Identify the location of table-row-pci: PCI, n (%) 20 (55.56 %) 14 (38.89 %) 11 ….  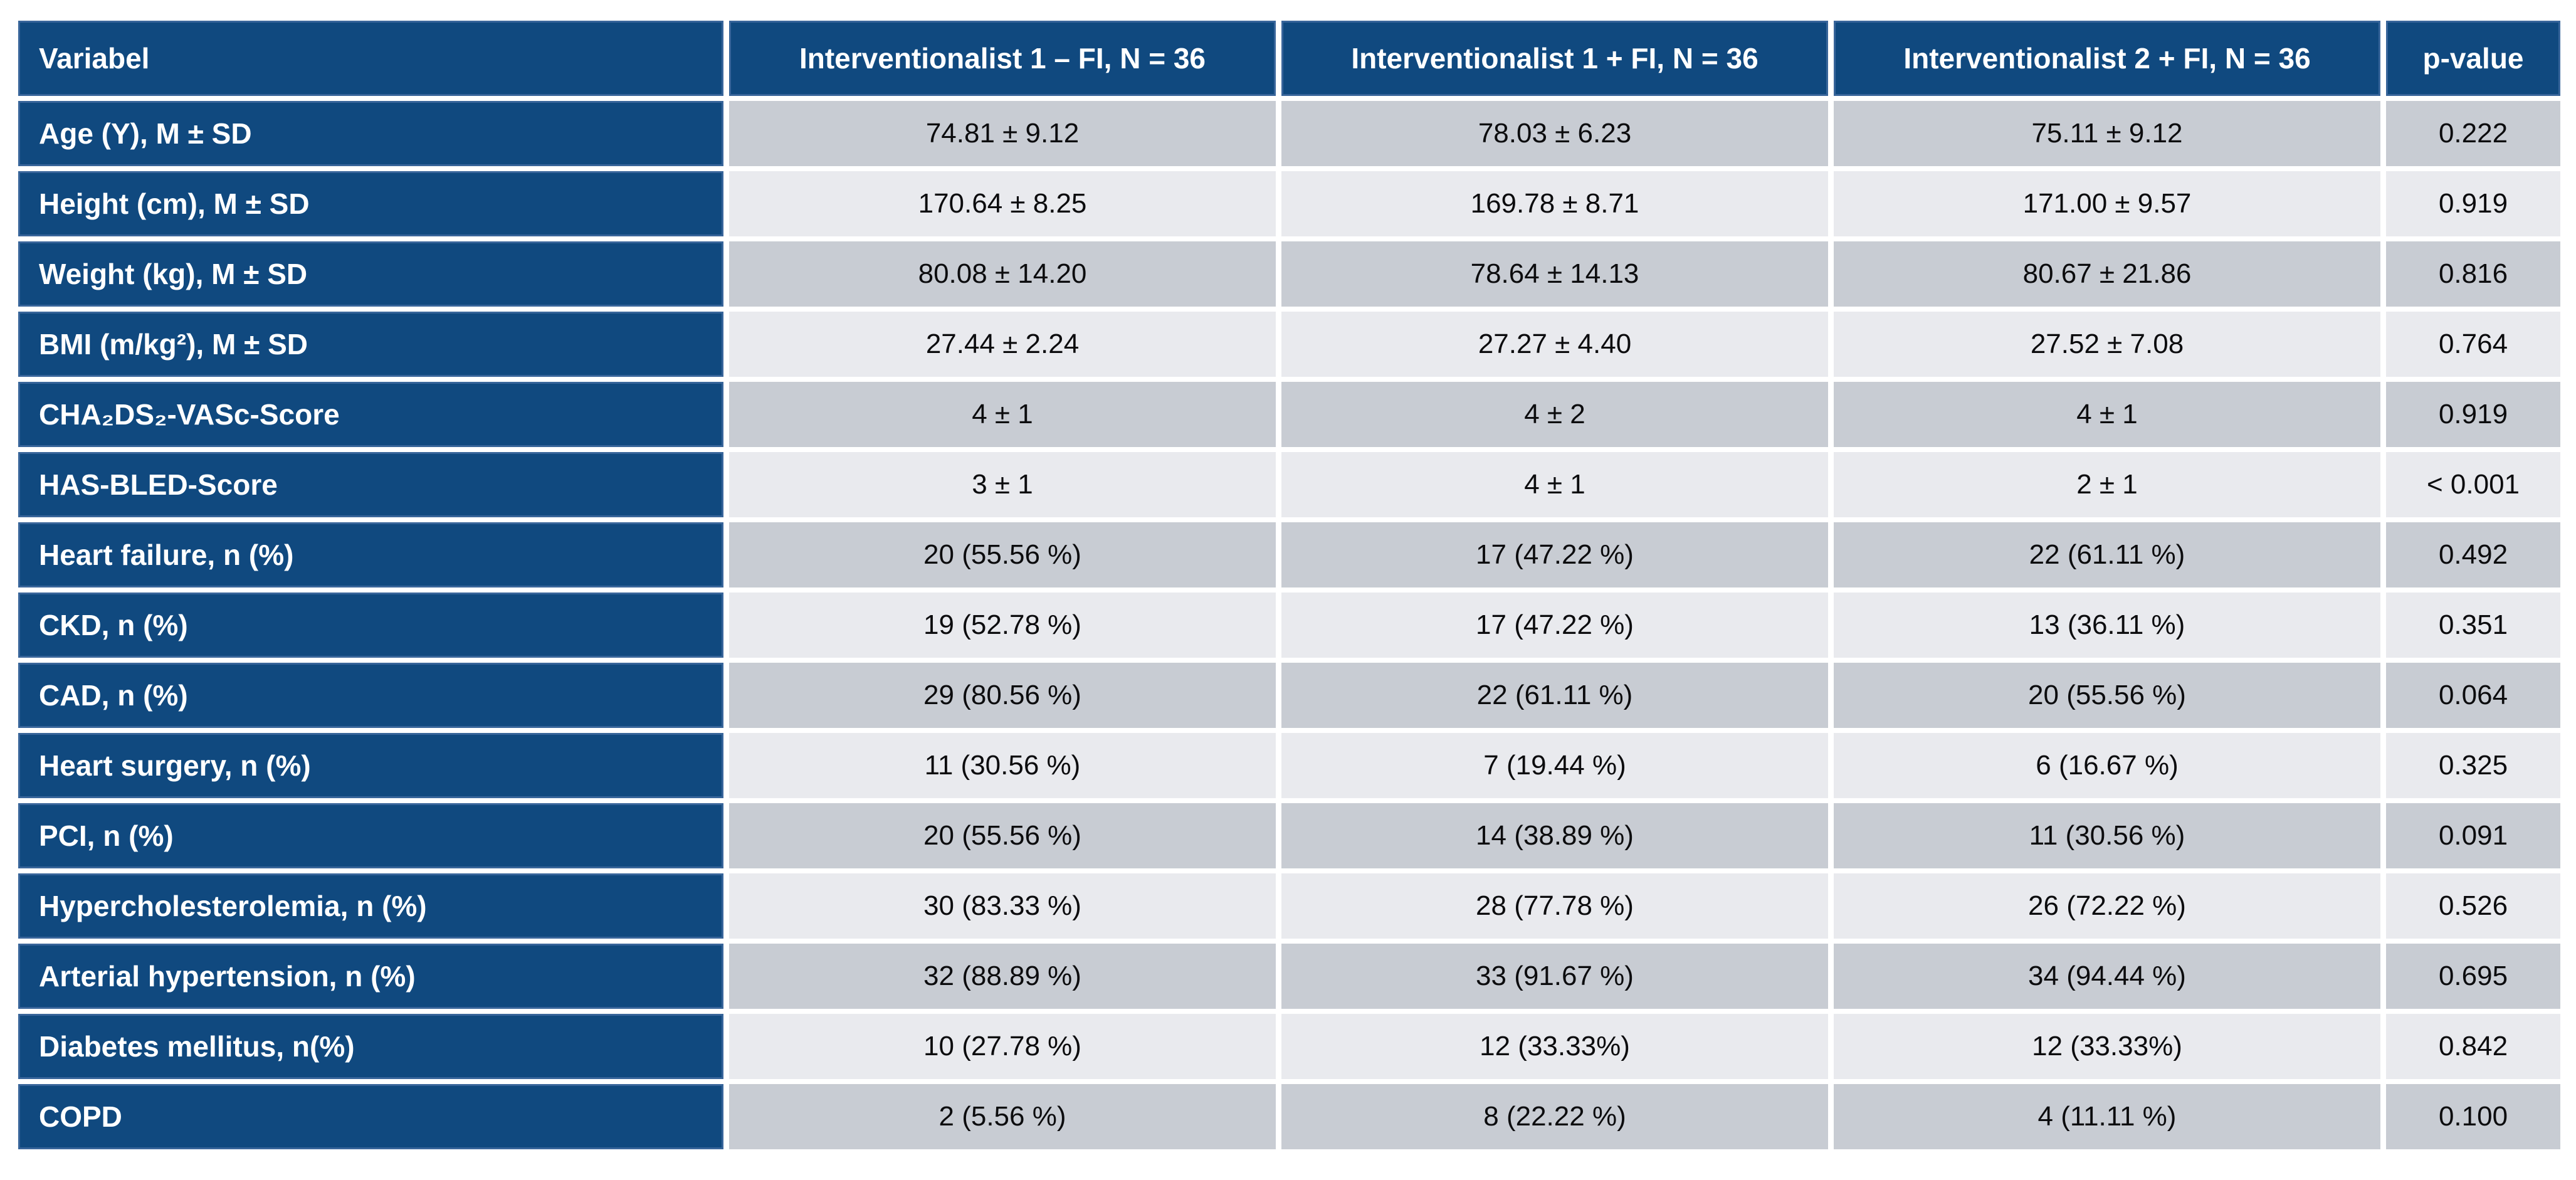
(1289, 835).